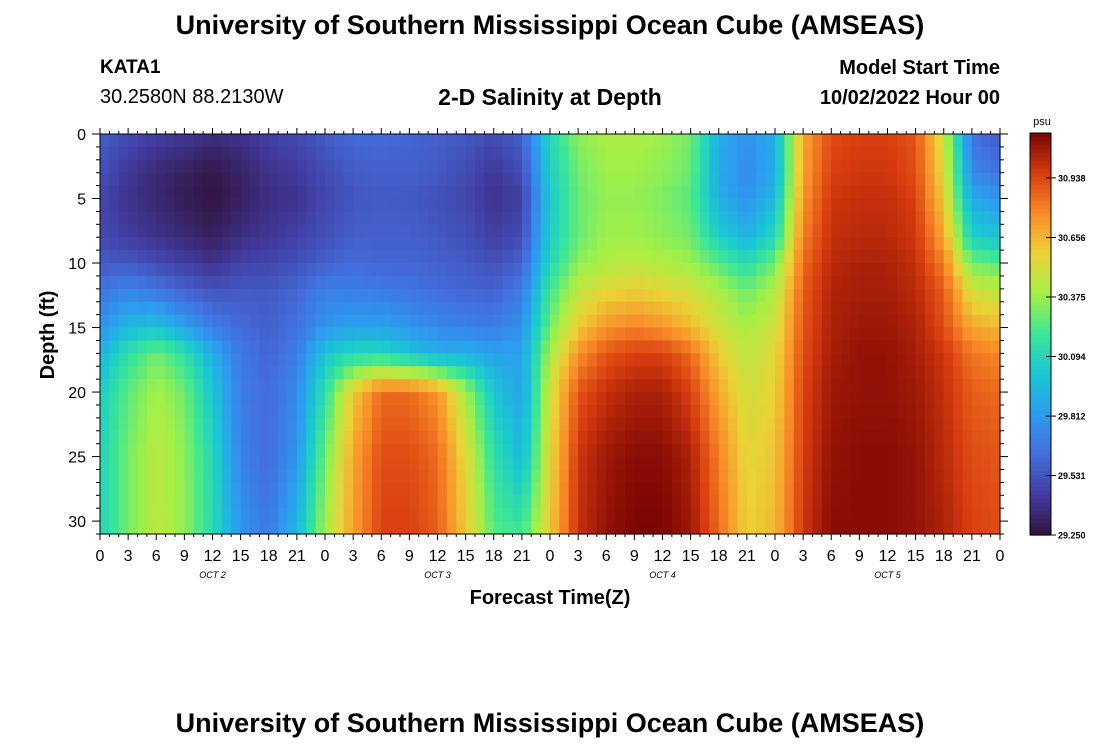 This screenshot has height=750, width=1100. I want to click on colorbar-segment, so click(1040, 276).